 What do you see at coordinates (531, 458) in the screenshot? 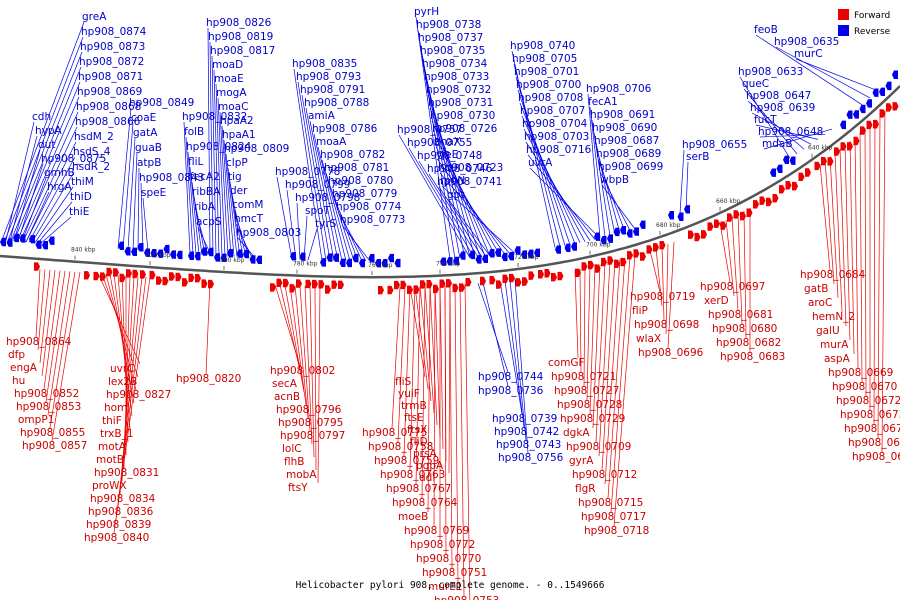
I see `gene-label: hp908_0756` at bounding box center [531, 458].